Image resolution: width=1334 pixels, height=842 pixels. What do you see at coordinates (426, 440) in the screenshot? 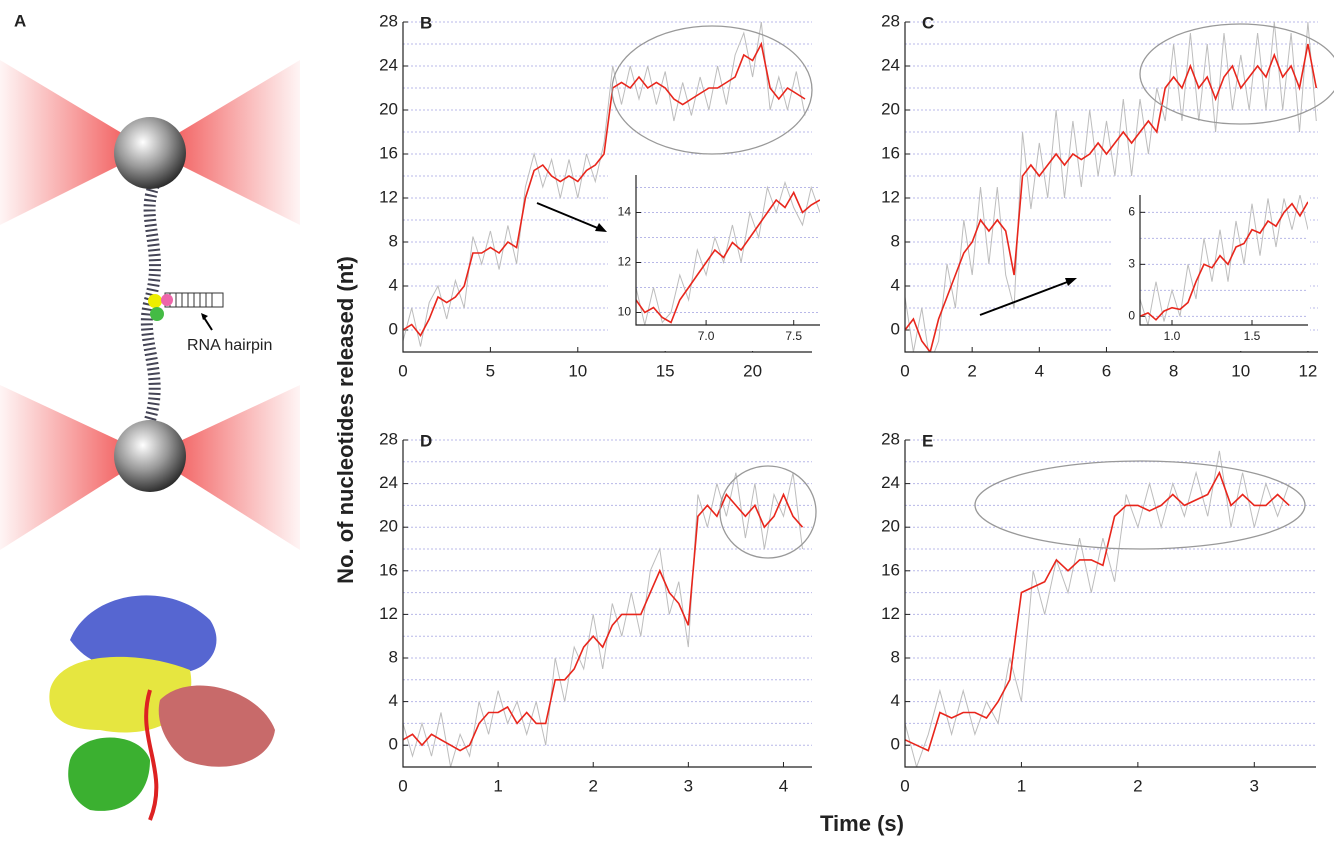
I see `panel-label: D` at bounding box center [426, 440].